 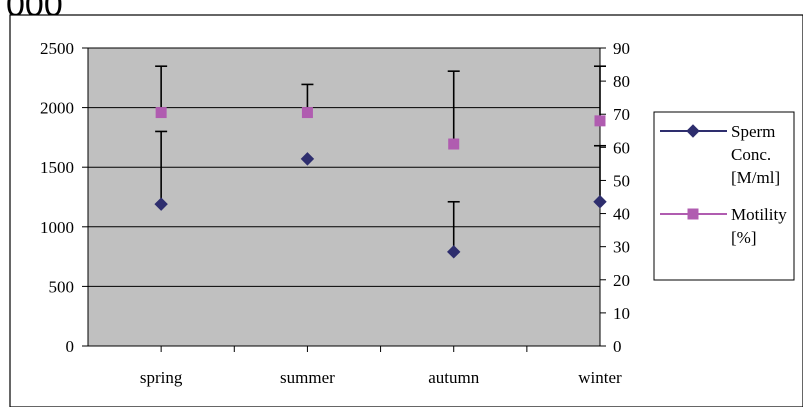 What do you see at coordinates (57, 227) in the screenshot?
I see `y-left-tick-label: 1000` at bounding box center [57, 227].